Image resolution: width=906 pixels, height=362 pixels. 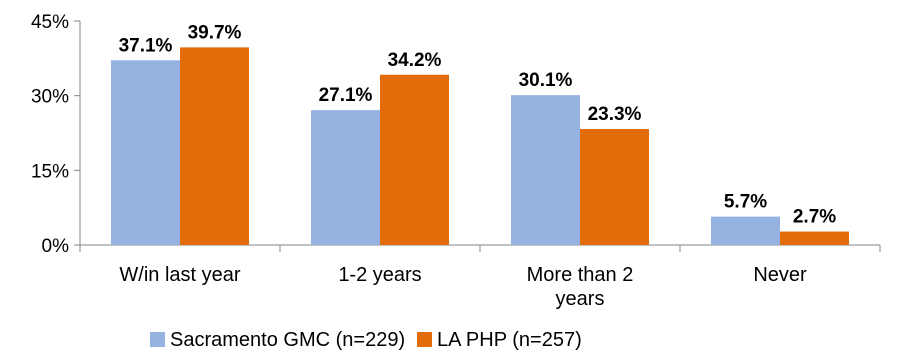 I want to click on y-tick-label: 30%, so click(x=50, y=97).